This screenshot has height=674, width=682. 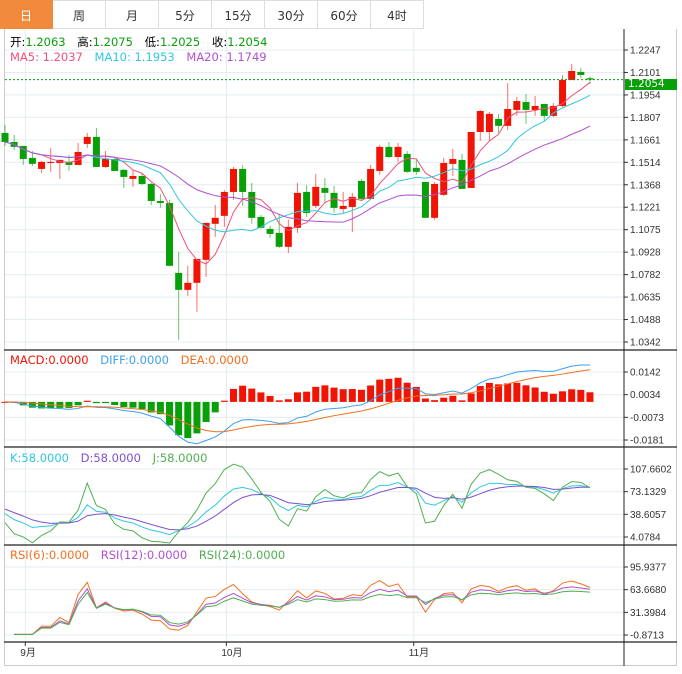 What do you see at coordinates (226, 57) in the screenshot?
I see `ma20-value: MA20: 1.1749` at bounding box center [226, 57].